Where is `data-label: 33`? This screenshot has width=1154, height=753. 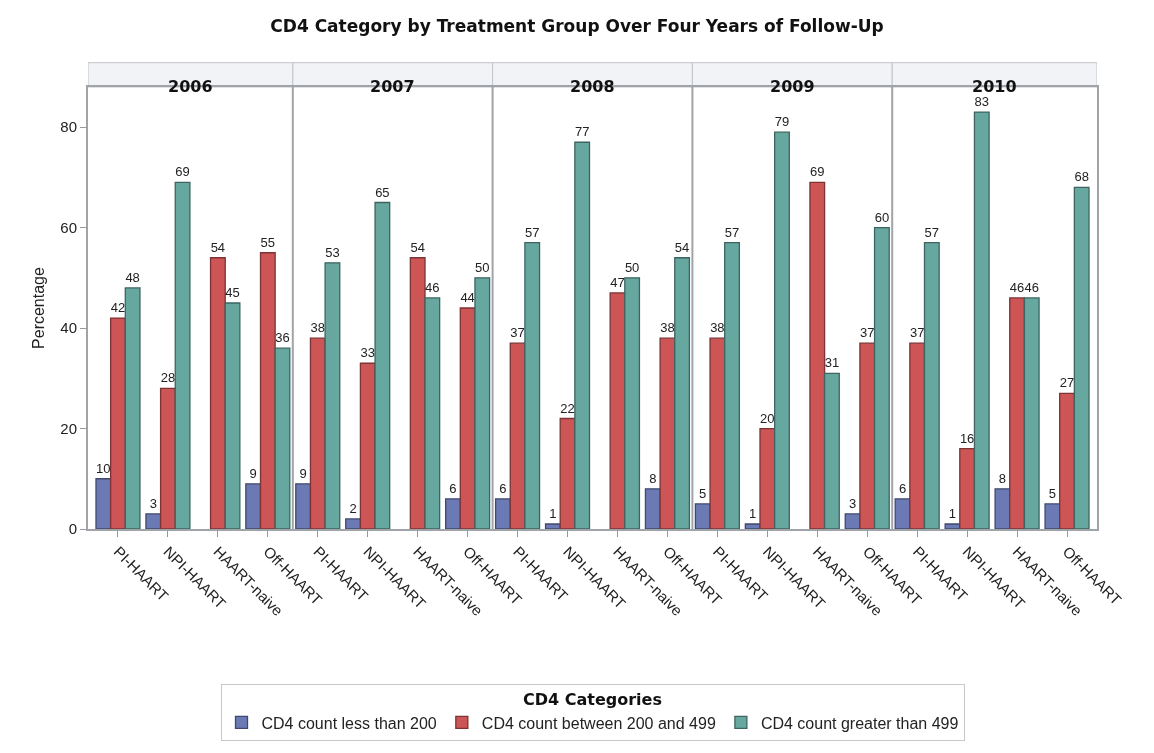
data-label: 33 is located at coordinates (367, 353).